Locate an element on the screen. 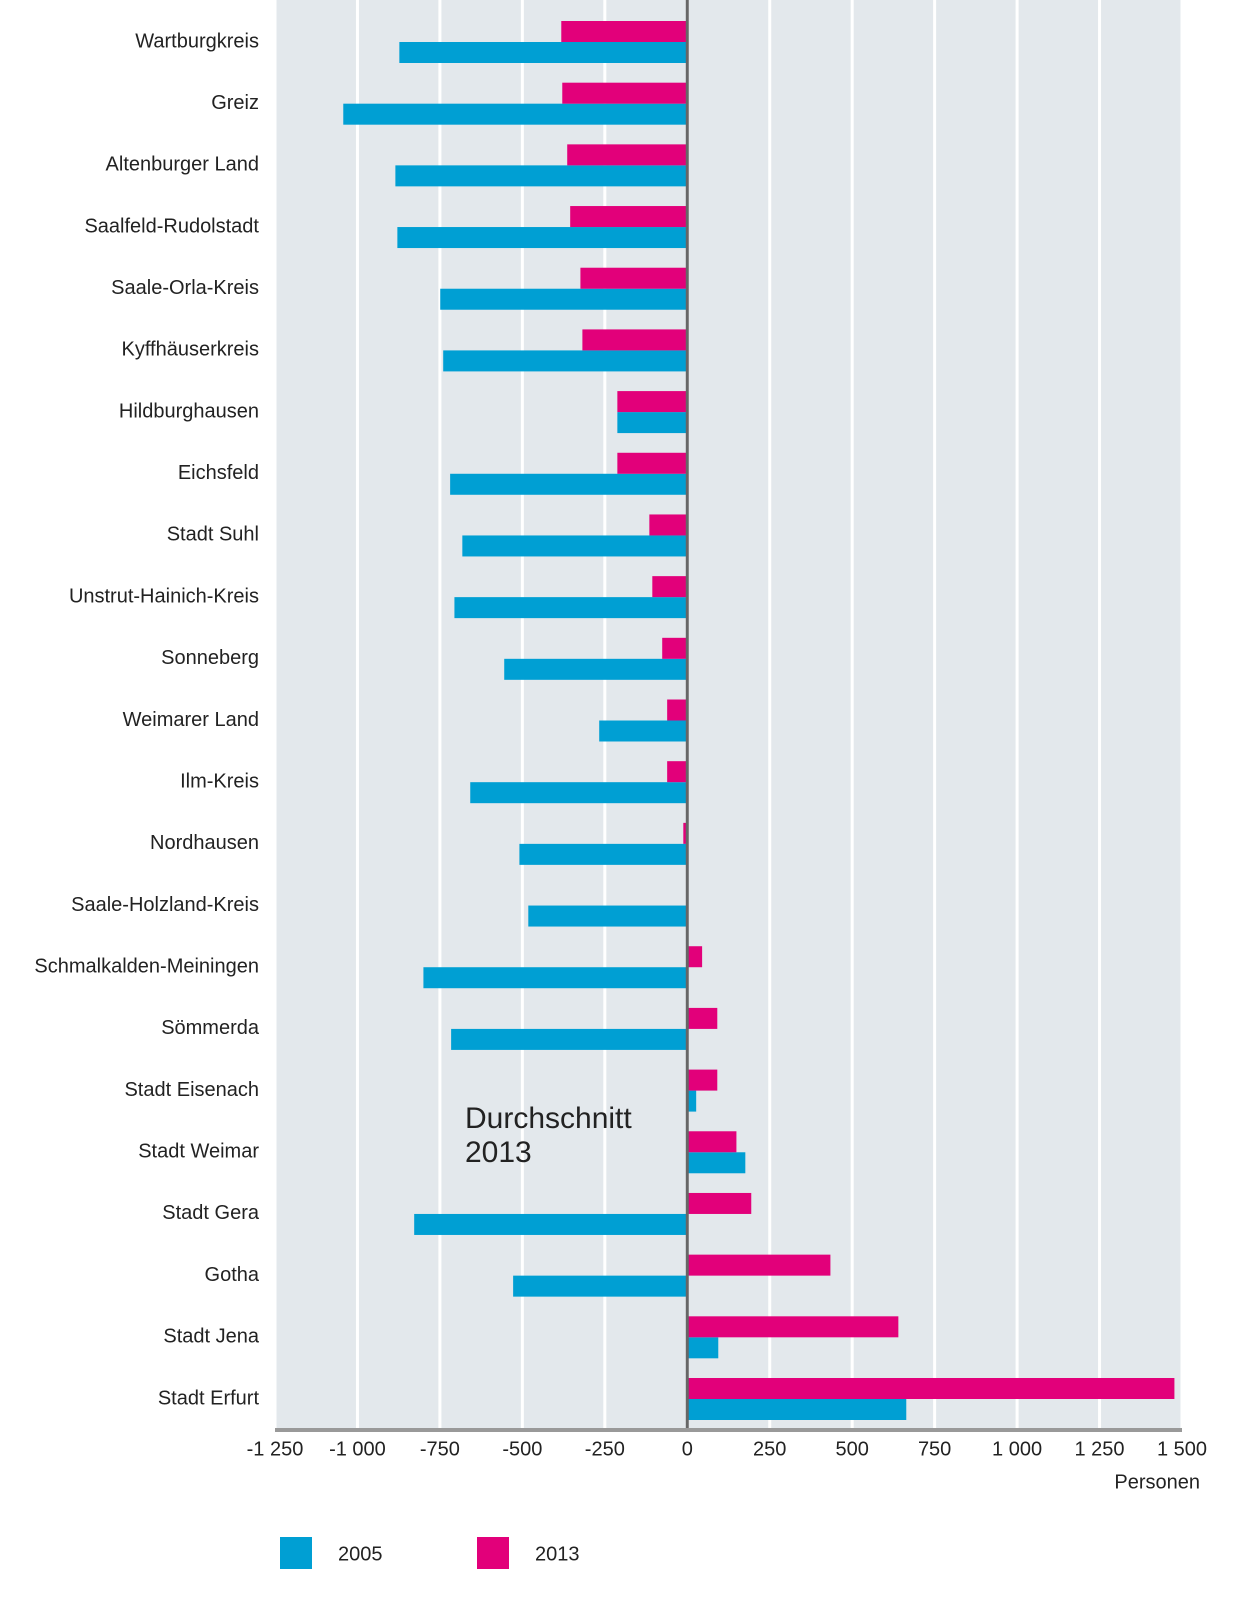 This screenshot has width=1238, height=1602. y-tick-label: Sömmerda is located at coordinates (210, 1028).